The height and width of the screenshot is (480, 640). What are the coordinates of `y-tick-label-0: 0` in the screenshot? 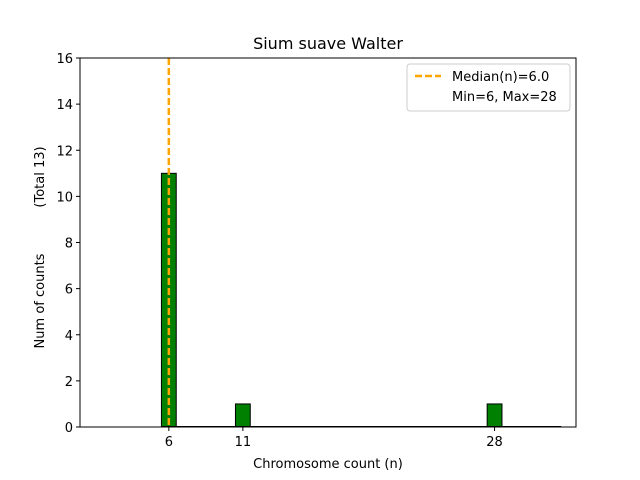 It's located at (69, 428).